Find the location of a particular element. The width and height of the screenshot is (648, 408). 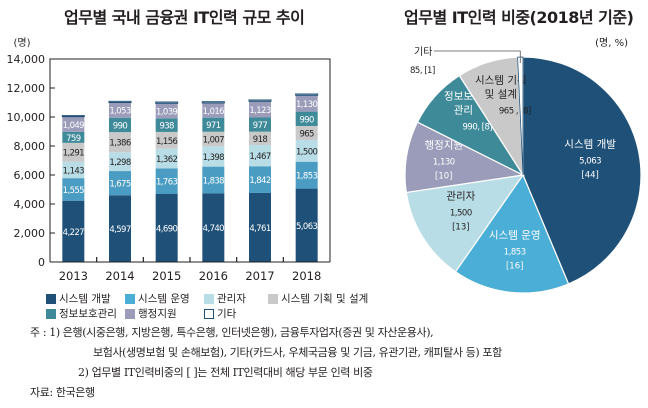

data-label: 1,291 is located at coordinates (74, 154).